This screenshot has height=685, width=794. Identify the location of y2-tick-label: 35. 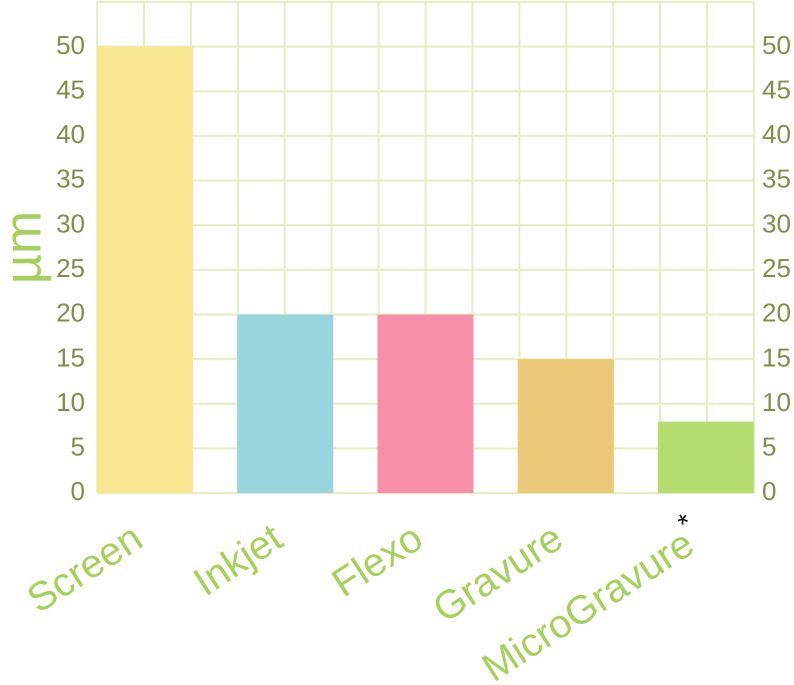
(776, 179).